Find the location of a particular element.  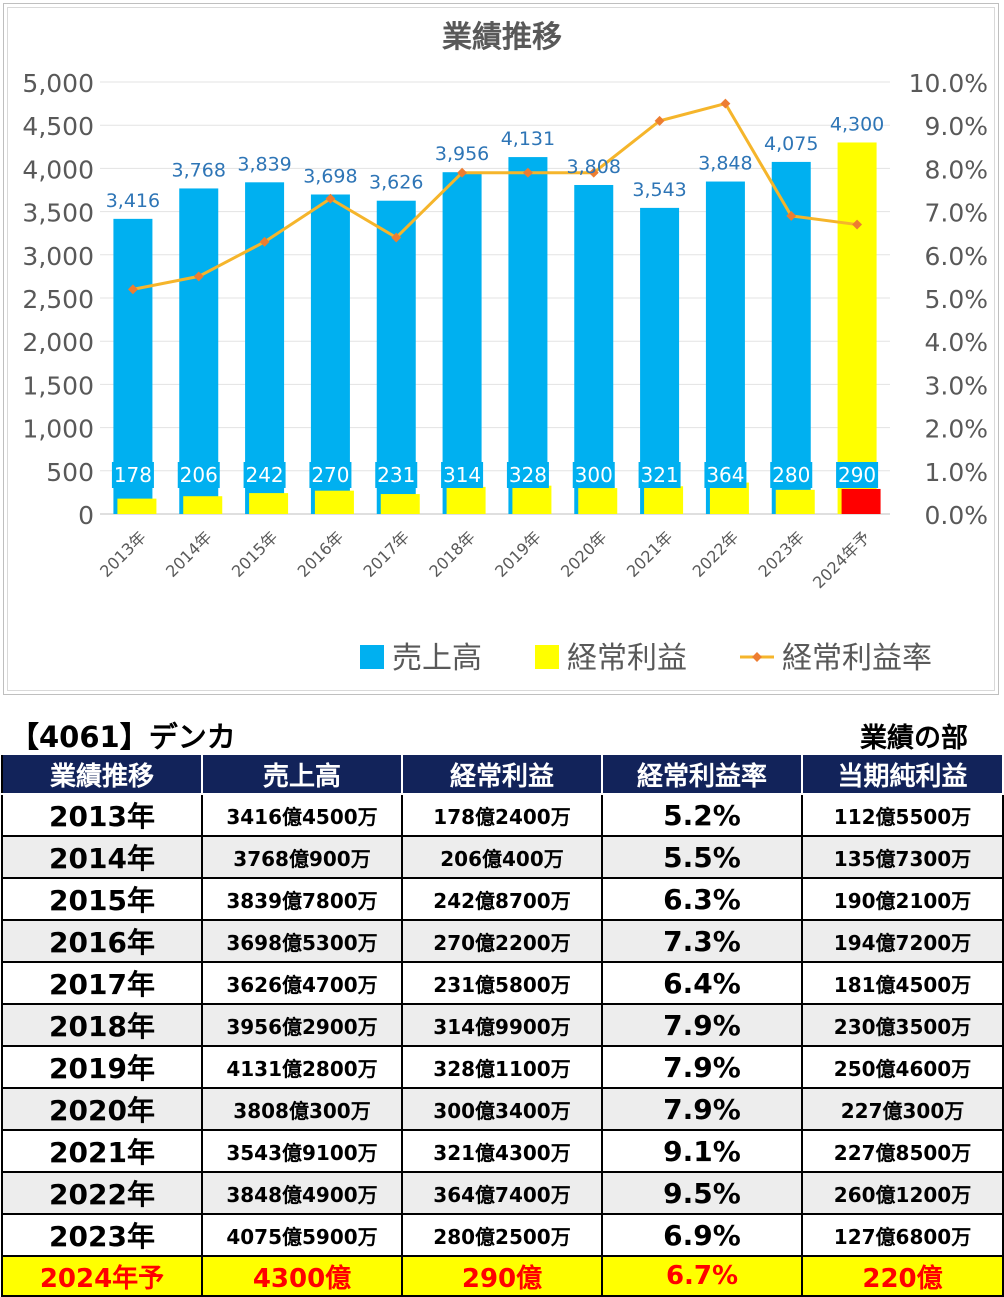

sales-data-label: 3,416 is located at coordinates (133, 201).